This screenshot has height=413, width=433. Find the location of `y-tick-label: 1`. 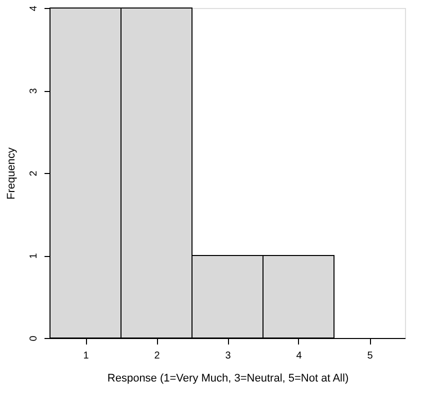

y-tick-label: 1 is located at coordinates (34, 255).